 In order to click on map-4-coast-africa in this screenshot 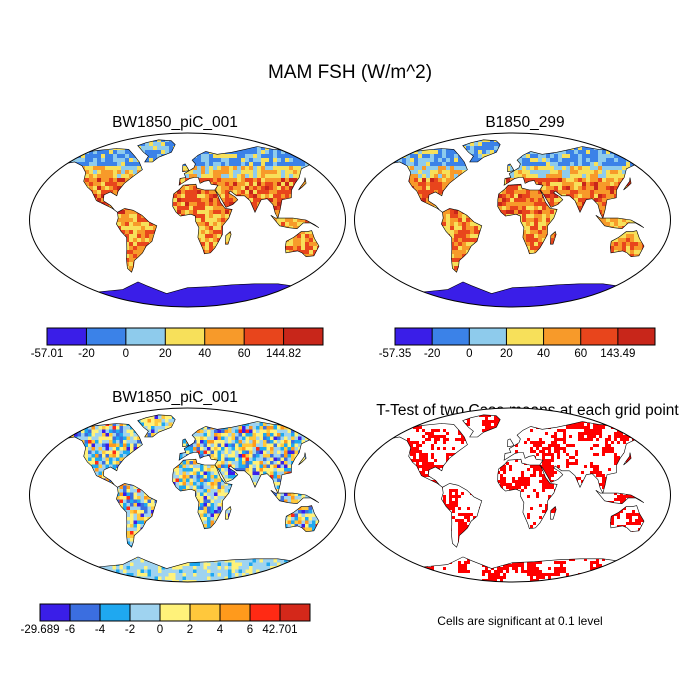, I will do `click(527, 494)`.